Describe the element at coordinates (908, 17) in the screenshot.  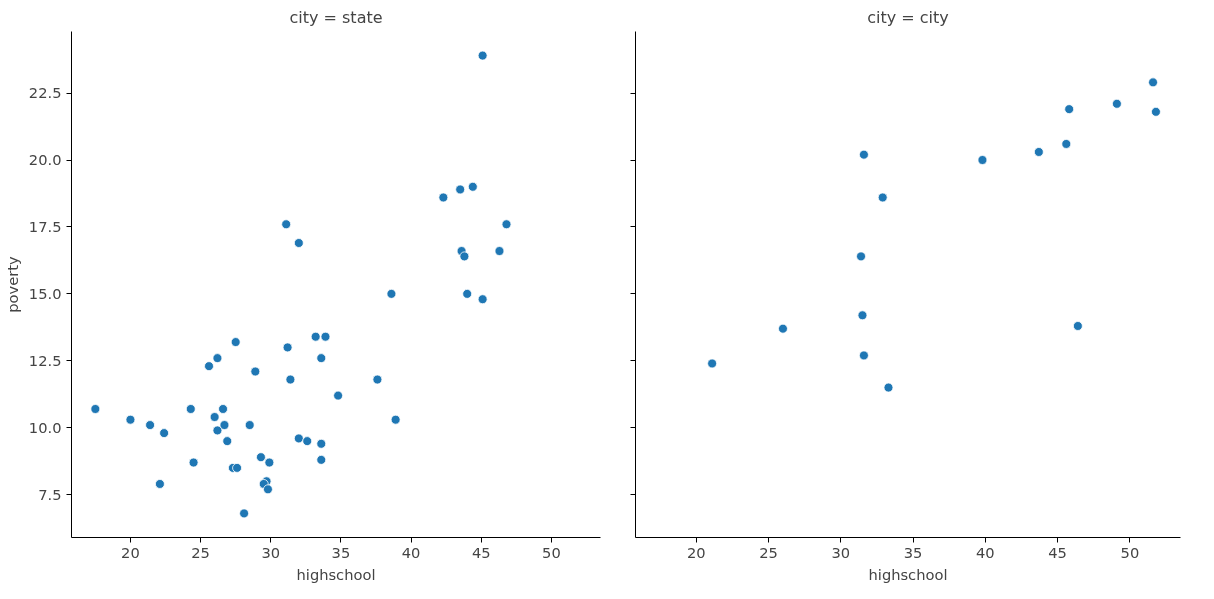
I see `chart-title: city = city` at that location.